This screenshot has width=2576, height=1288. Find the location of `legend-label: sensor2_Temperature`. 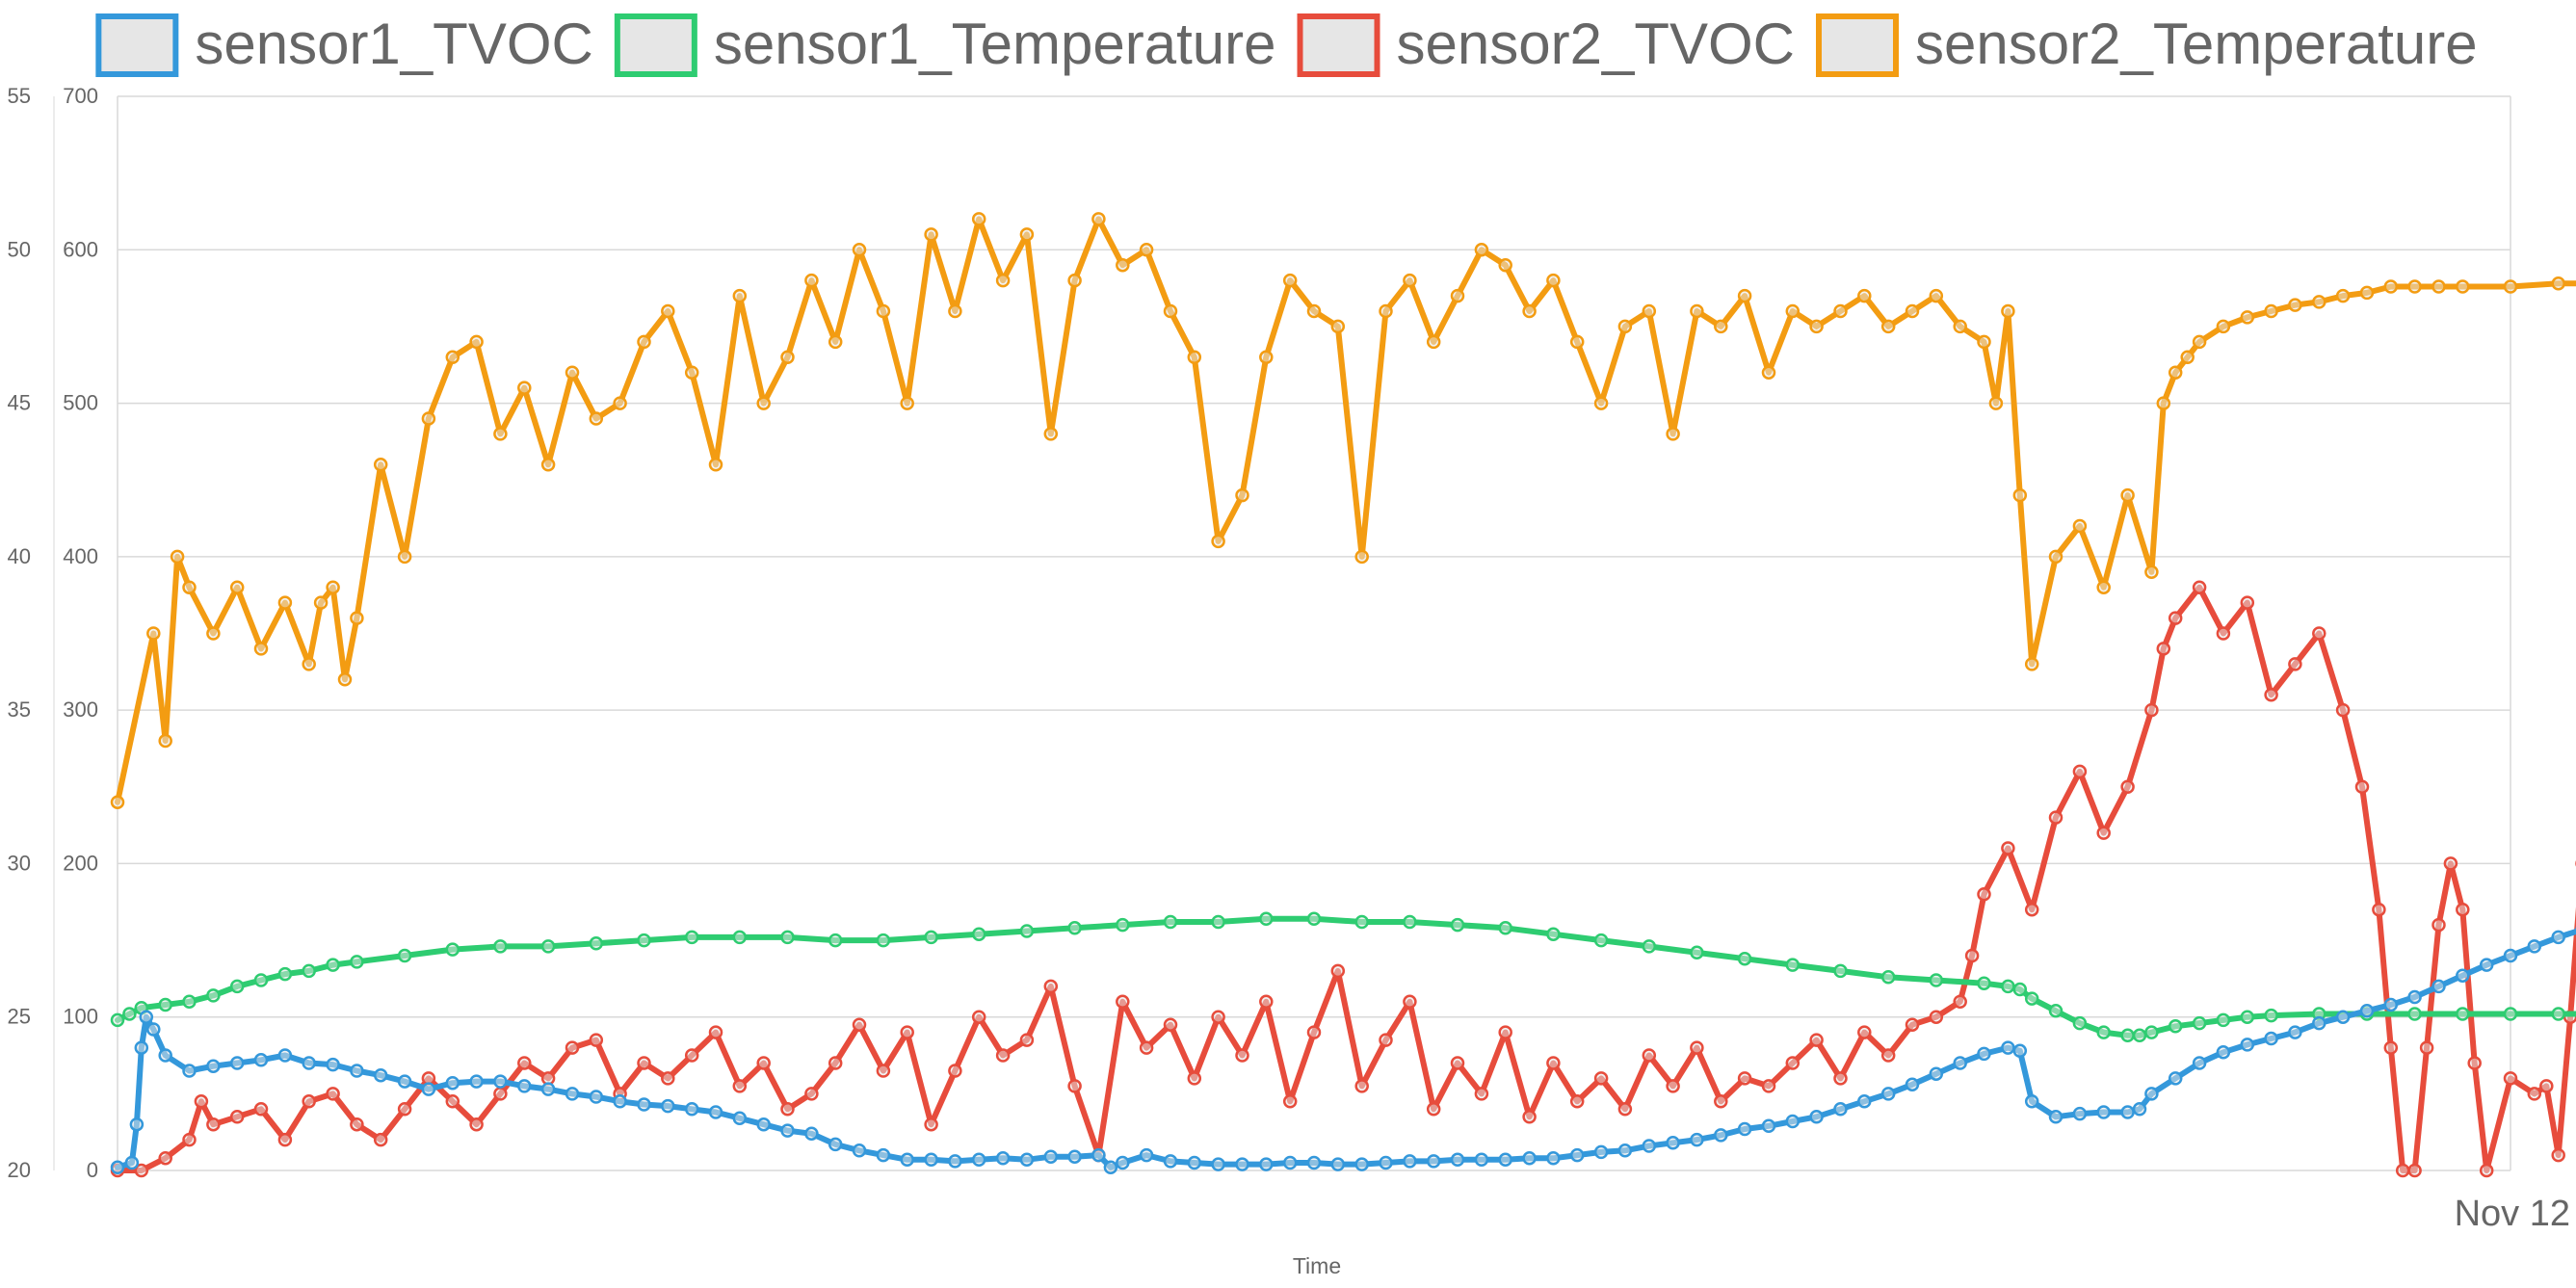

legend-label: sensor2_Temperature is located at coordinates (2196, 44).